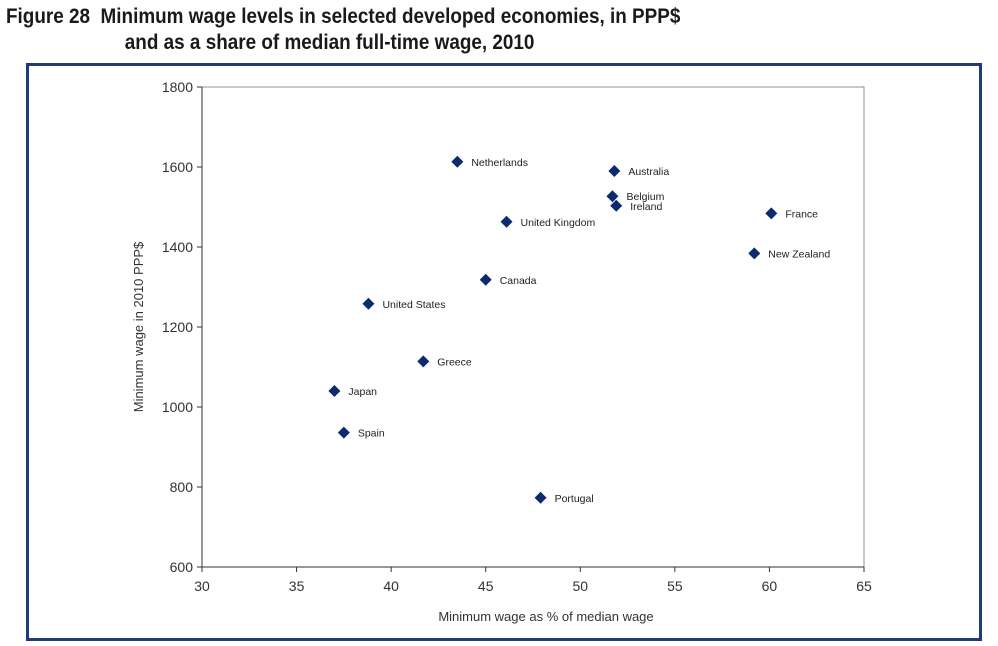 This screenshot has width=998, height=646. Describe the element at coordinates (413, 305) in the screenshot. I see `data-point-label: United States` at that location.